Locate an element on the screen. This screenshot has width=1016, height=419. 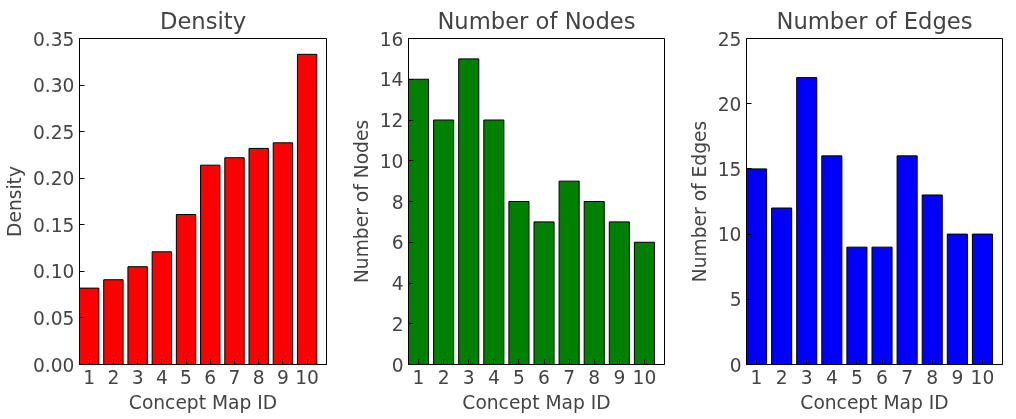
y-tick-label: 0.10 is located at coordinates (53, 272).